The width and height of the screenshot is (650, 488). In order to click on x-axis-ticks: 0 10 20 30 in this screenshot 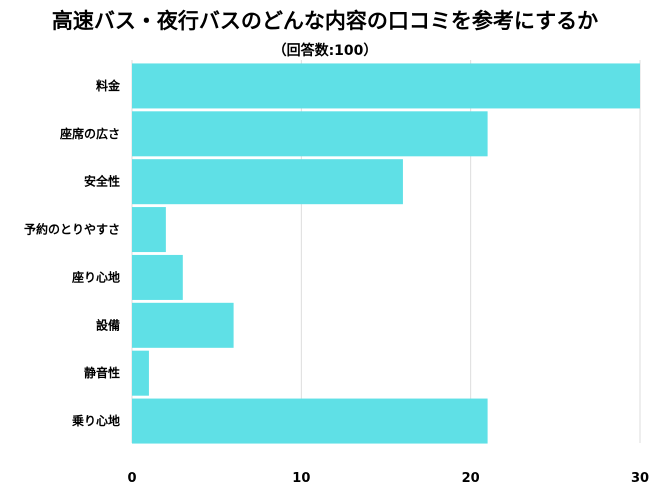, I will do `click(388, 478)`.